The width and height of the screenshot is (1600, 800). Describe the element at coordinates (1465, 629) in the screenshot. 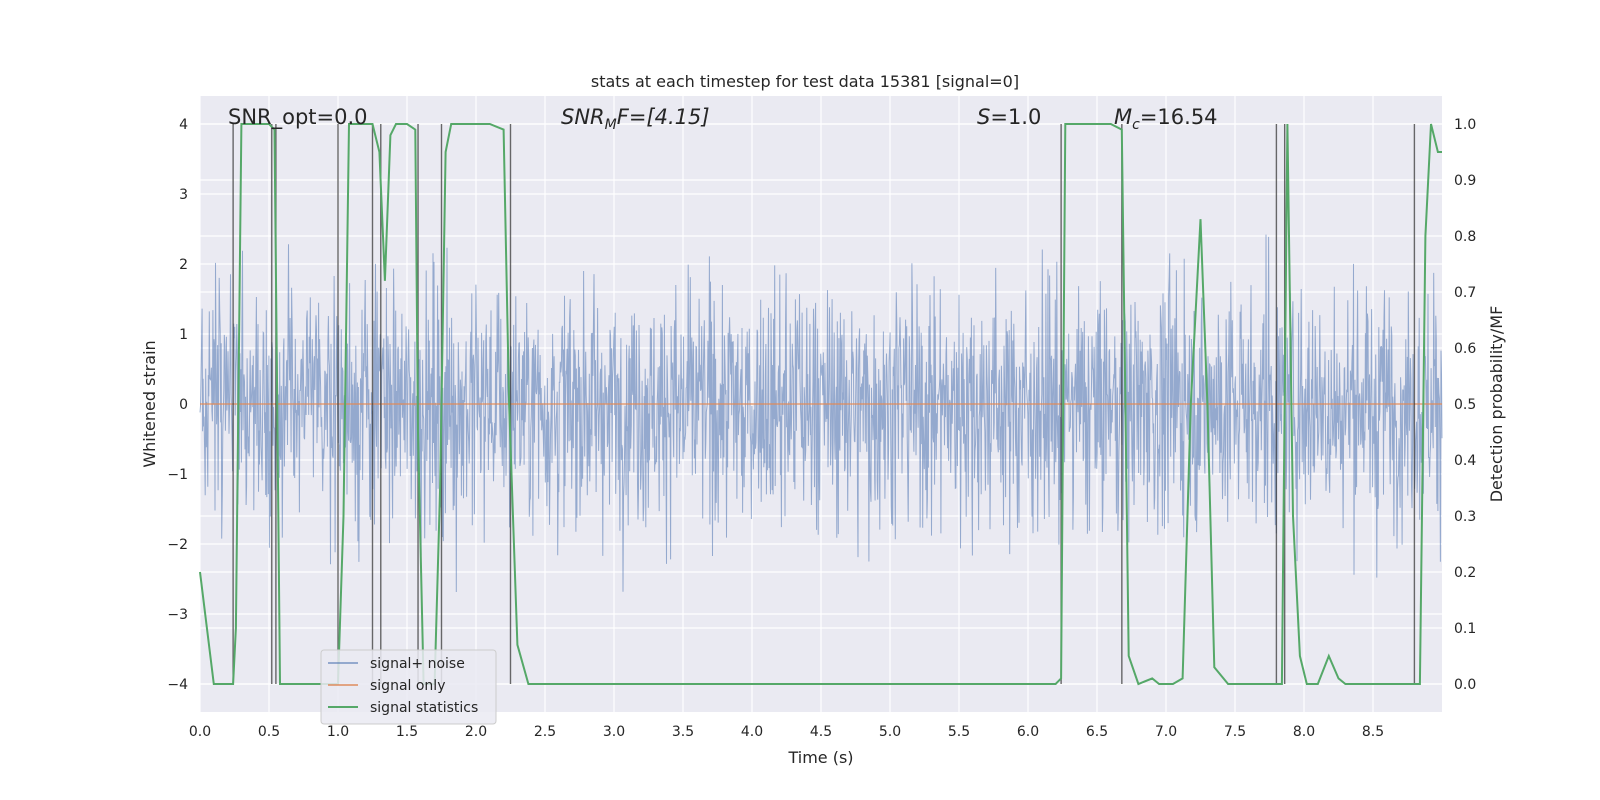

I see `y2-tick-label: 0.1` at that location.